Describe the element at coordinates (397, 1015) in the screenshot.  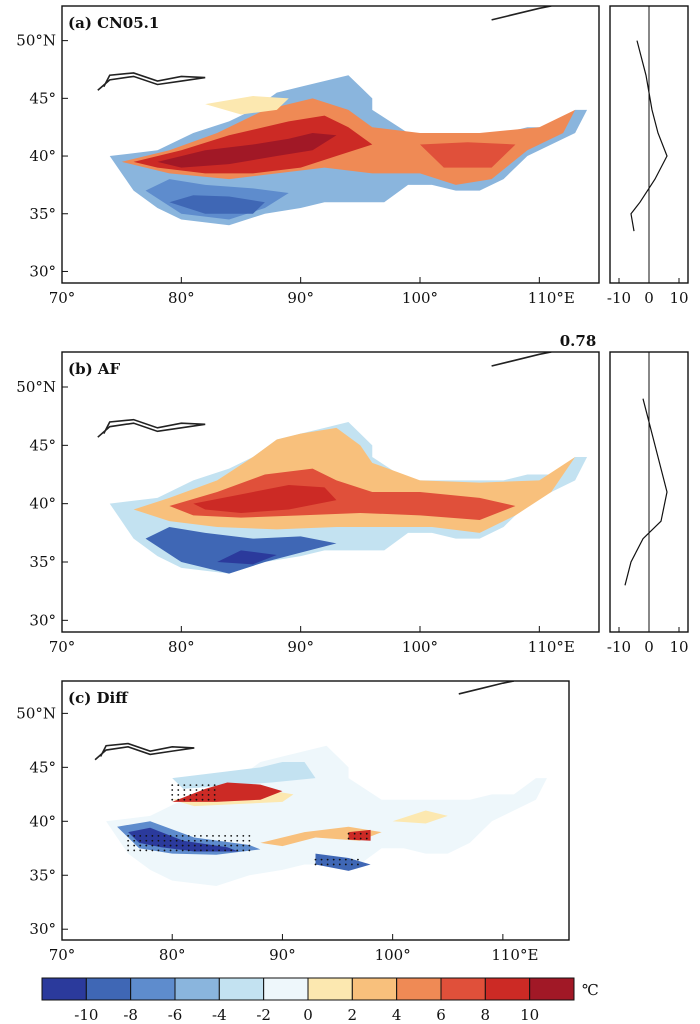
I see `colorbar-tick-label: 4` at that location.